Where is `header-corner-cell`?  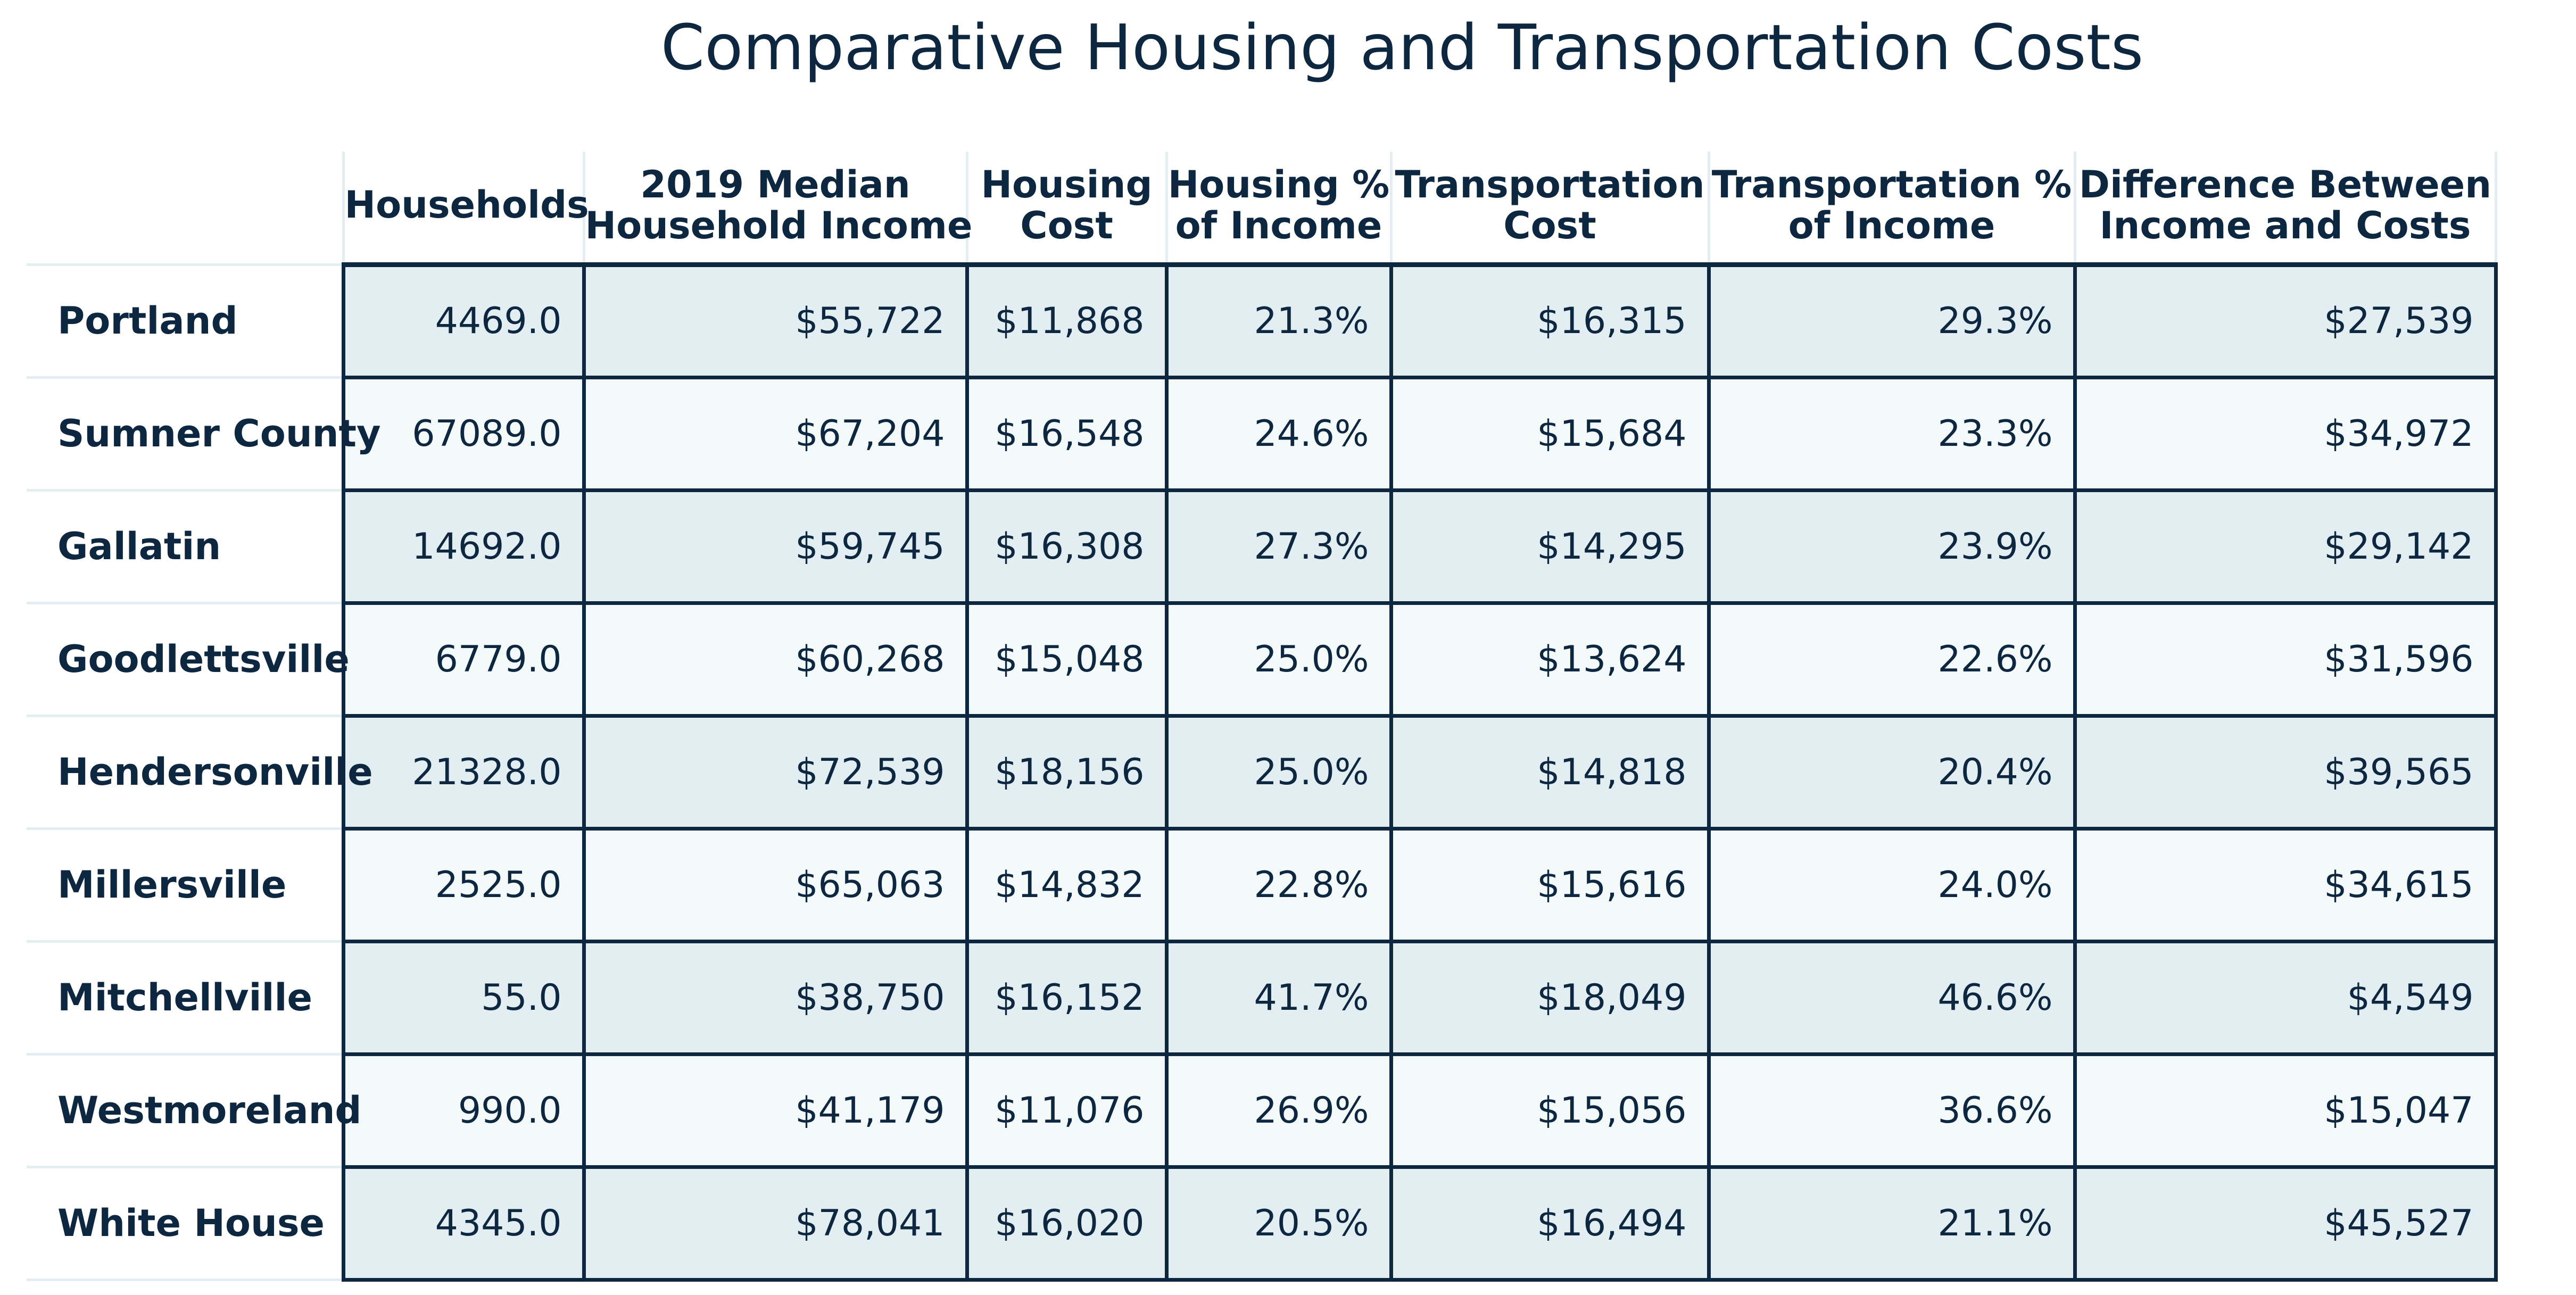 header-corner-cell is located at coordinates (185, 209).